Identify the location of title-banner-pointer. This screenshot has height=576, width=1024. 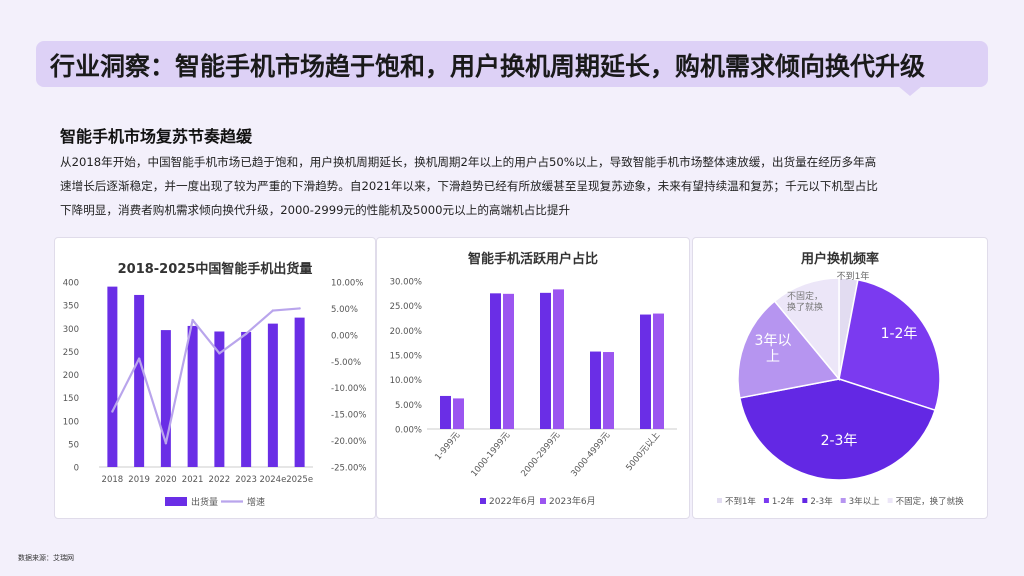
(910, 91).